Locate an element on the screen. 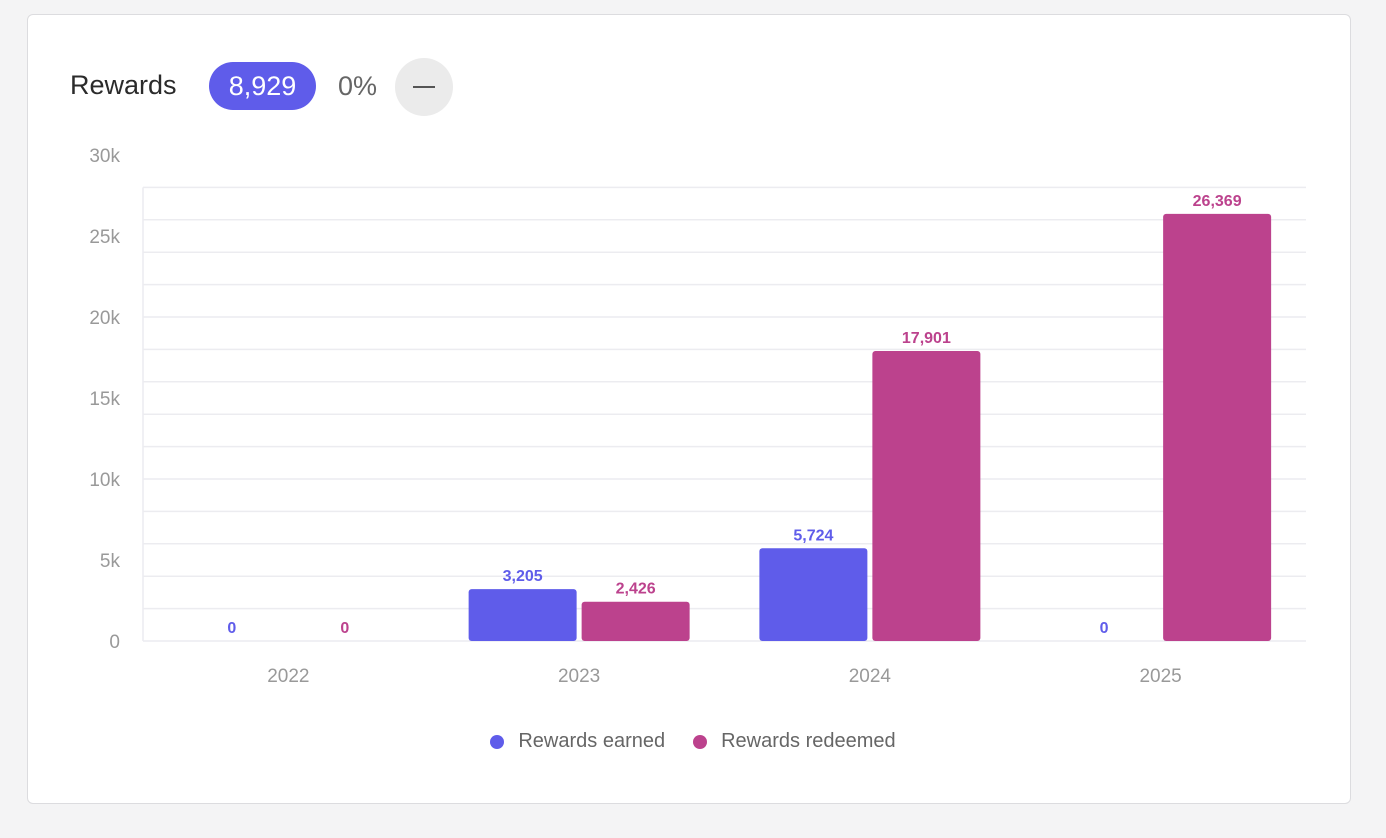 This screenshot has height=838, width=1386. legend-label: Rewards redeemed is located at coordinates (808, 741).